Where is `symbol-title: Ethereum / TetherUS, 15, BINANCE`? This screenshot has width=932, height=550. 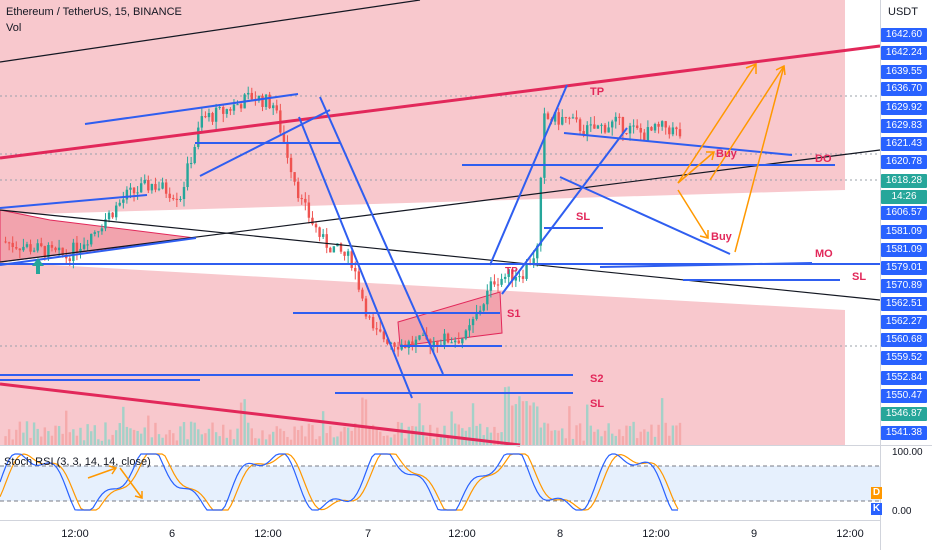 symbol-title: Ethereum / TetherUS, 15, BINANCE is located at coordinates (94, 12).